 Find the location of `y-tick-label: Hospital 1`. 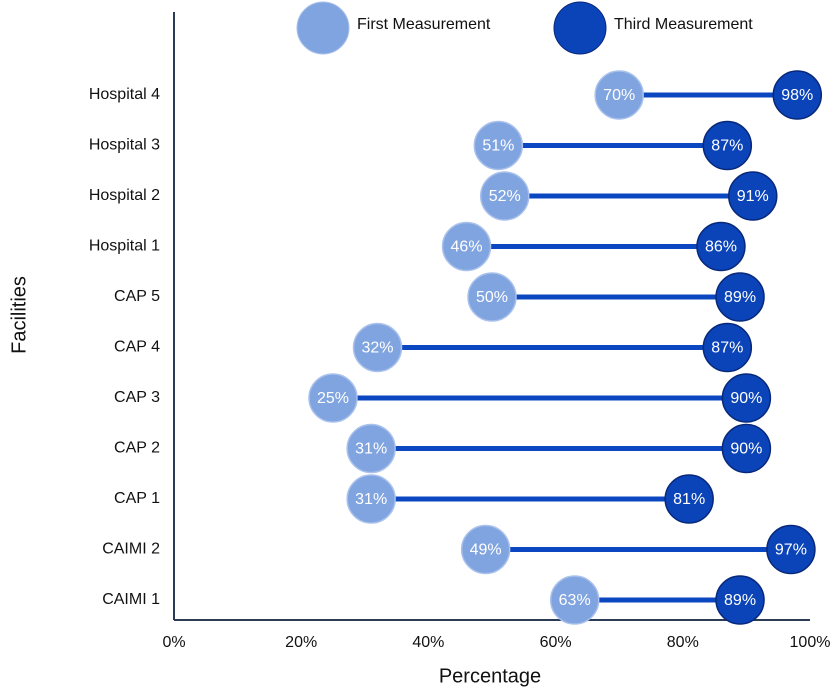

y-tick-label: Hospital 1 is located at coordinates (124, 246).